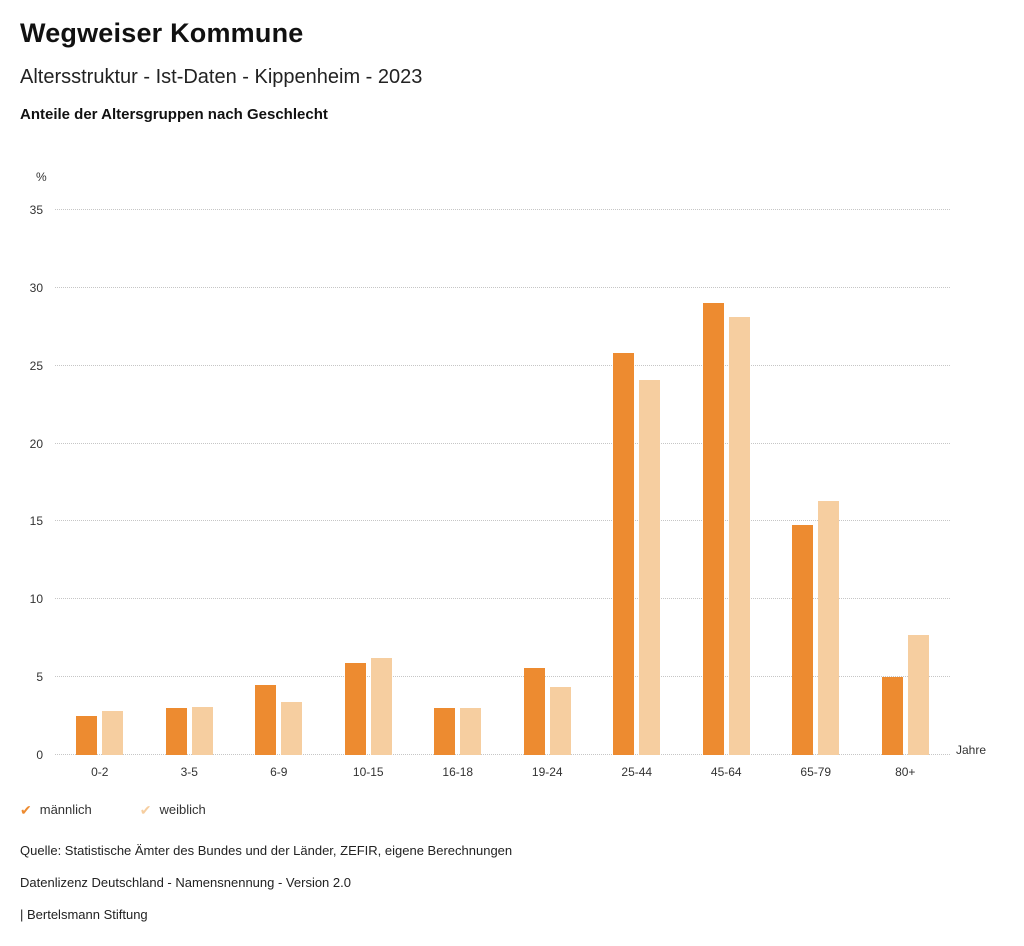  I want to click on bar-männlich-6-9, so click(266, 719).